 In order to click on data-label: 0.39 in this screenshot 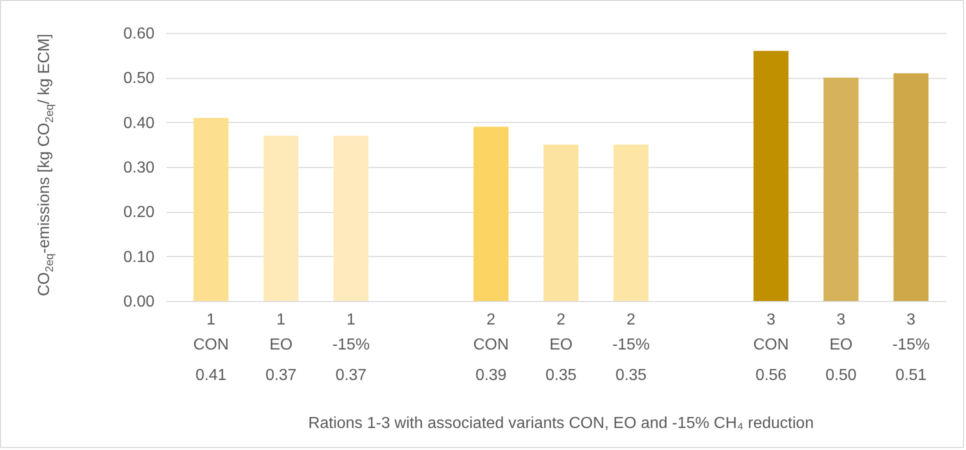, I will do `click(491, 375)`.